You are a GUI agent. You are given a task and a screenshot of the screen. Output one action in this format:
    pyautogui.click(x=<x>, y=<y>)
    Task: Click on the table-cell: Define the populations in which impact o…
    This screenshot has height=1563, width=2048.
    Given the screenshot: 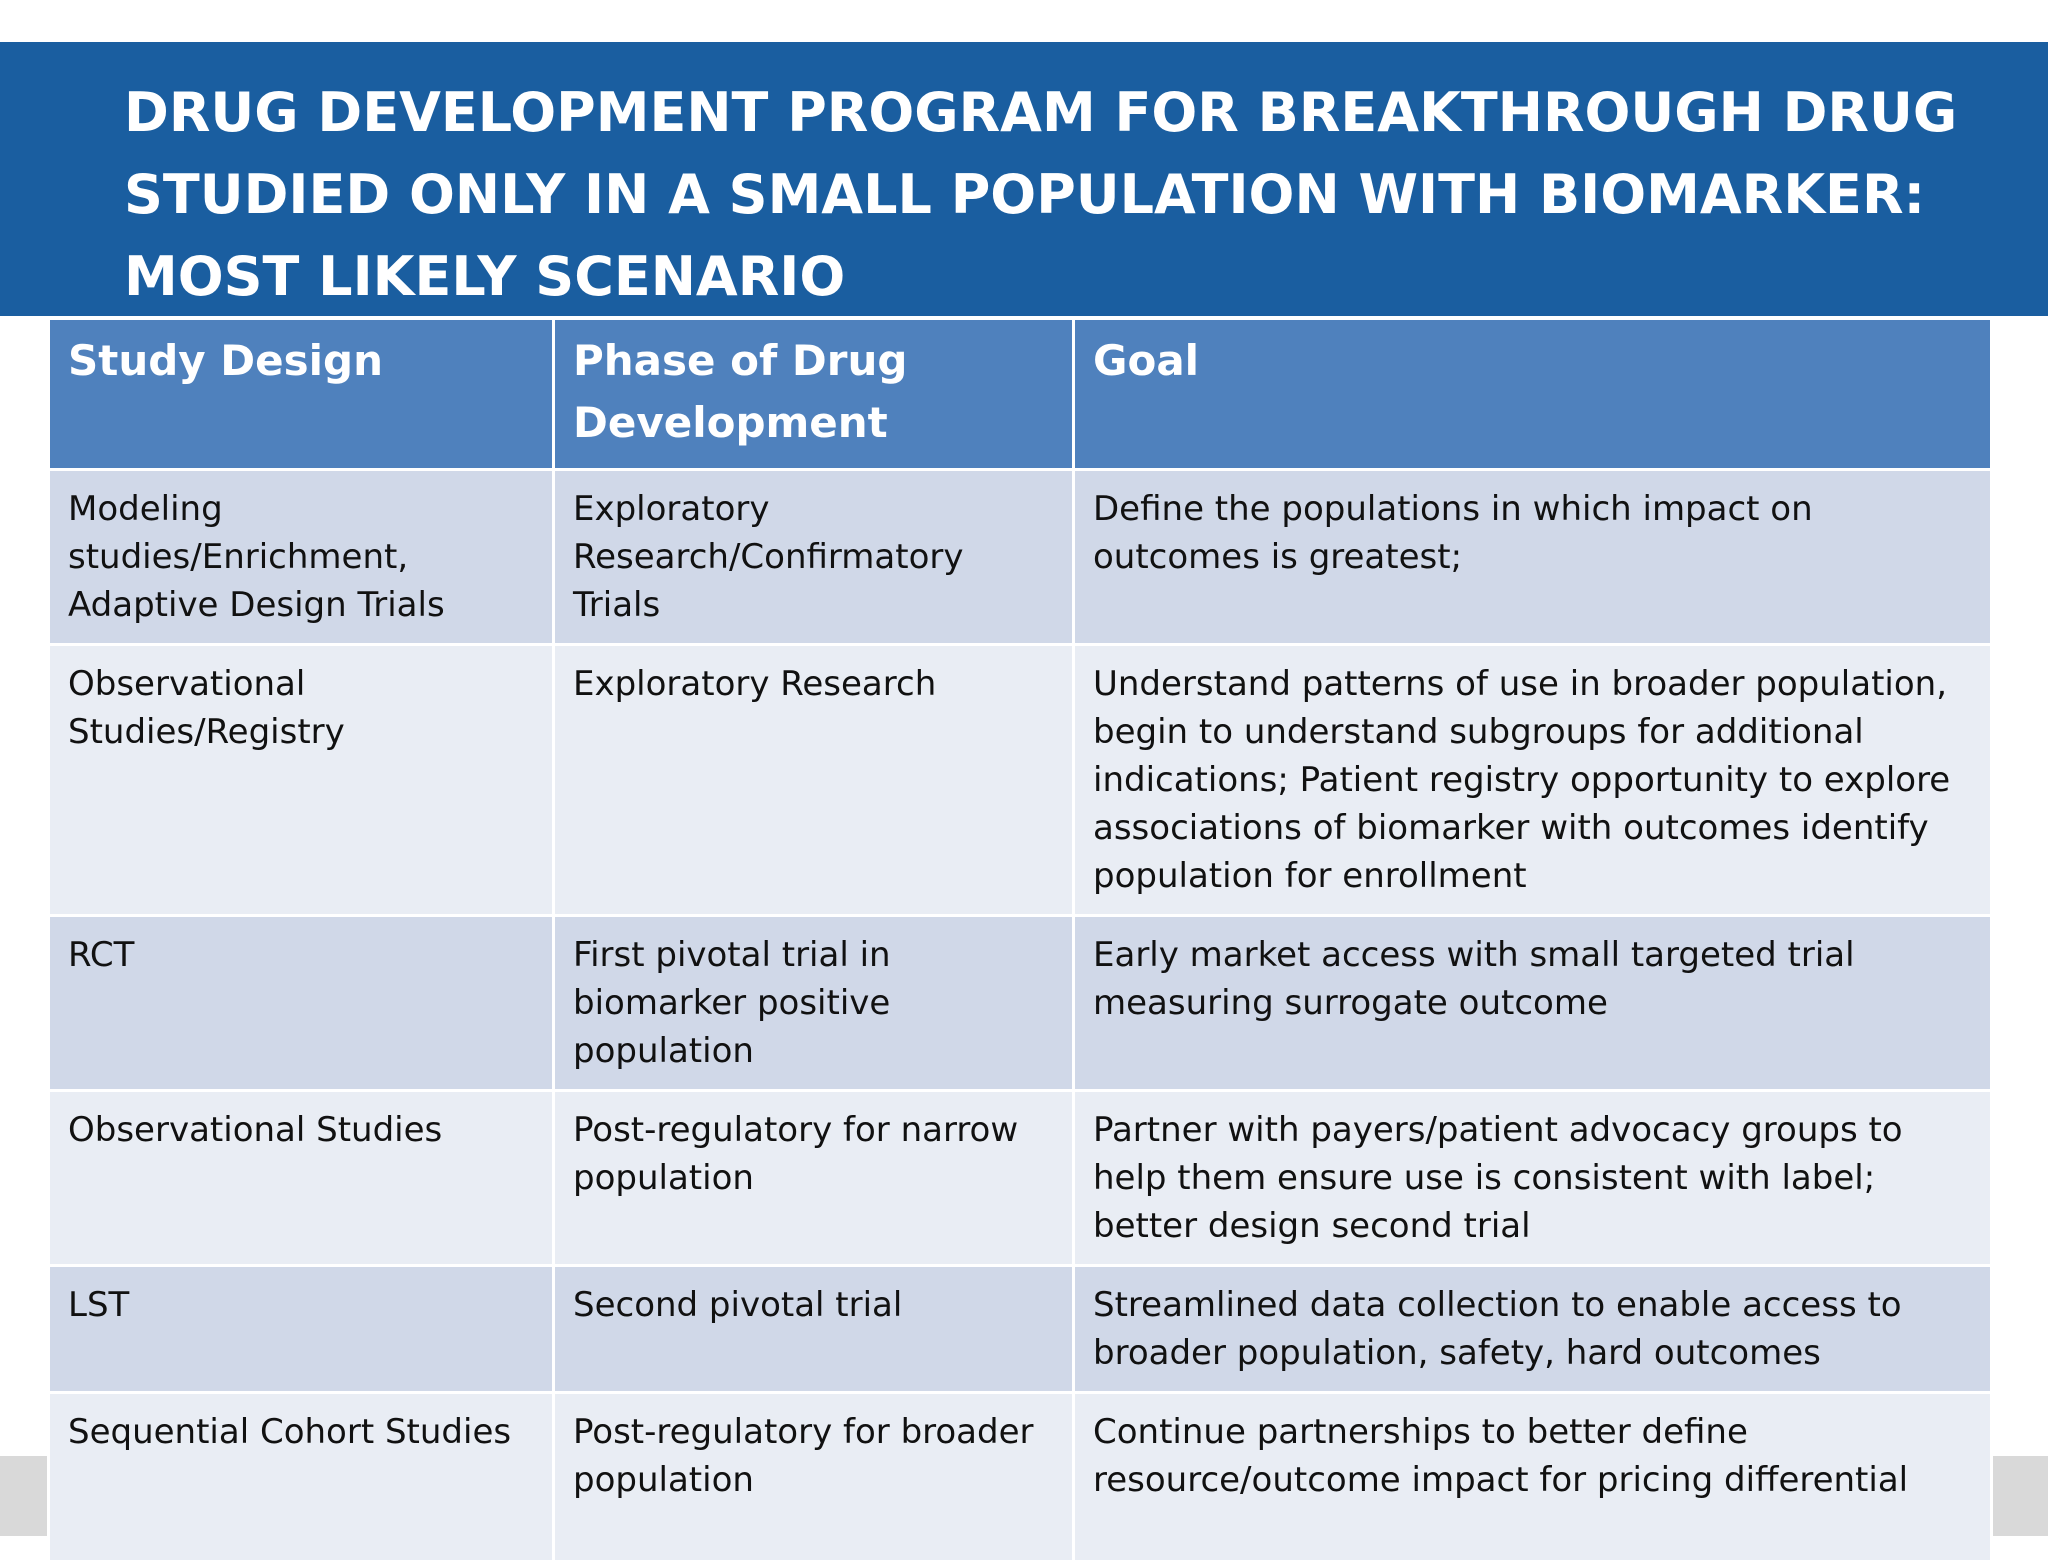 What is the action you would take?
    pyautogui.click(x=1532, y=557)
    